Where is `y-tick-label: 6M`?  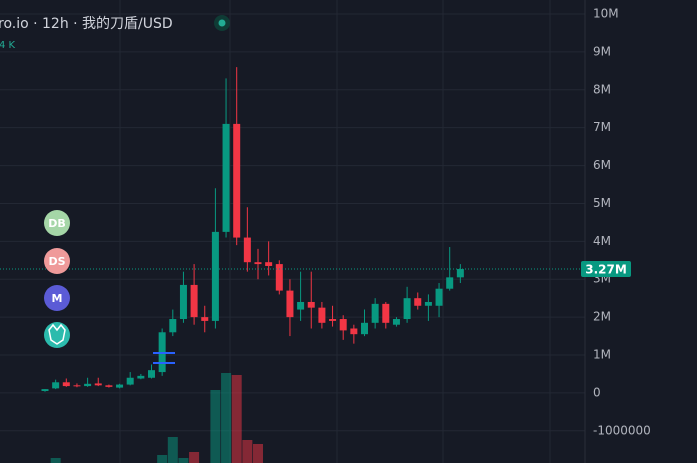 y-tick-label: 6M is located at coordinates (602, 165).